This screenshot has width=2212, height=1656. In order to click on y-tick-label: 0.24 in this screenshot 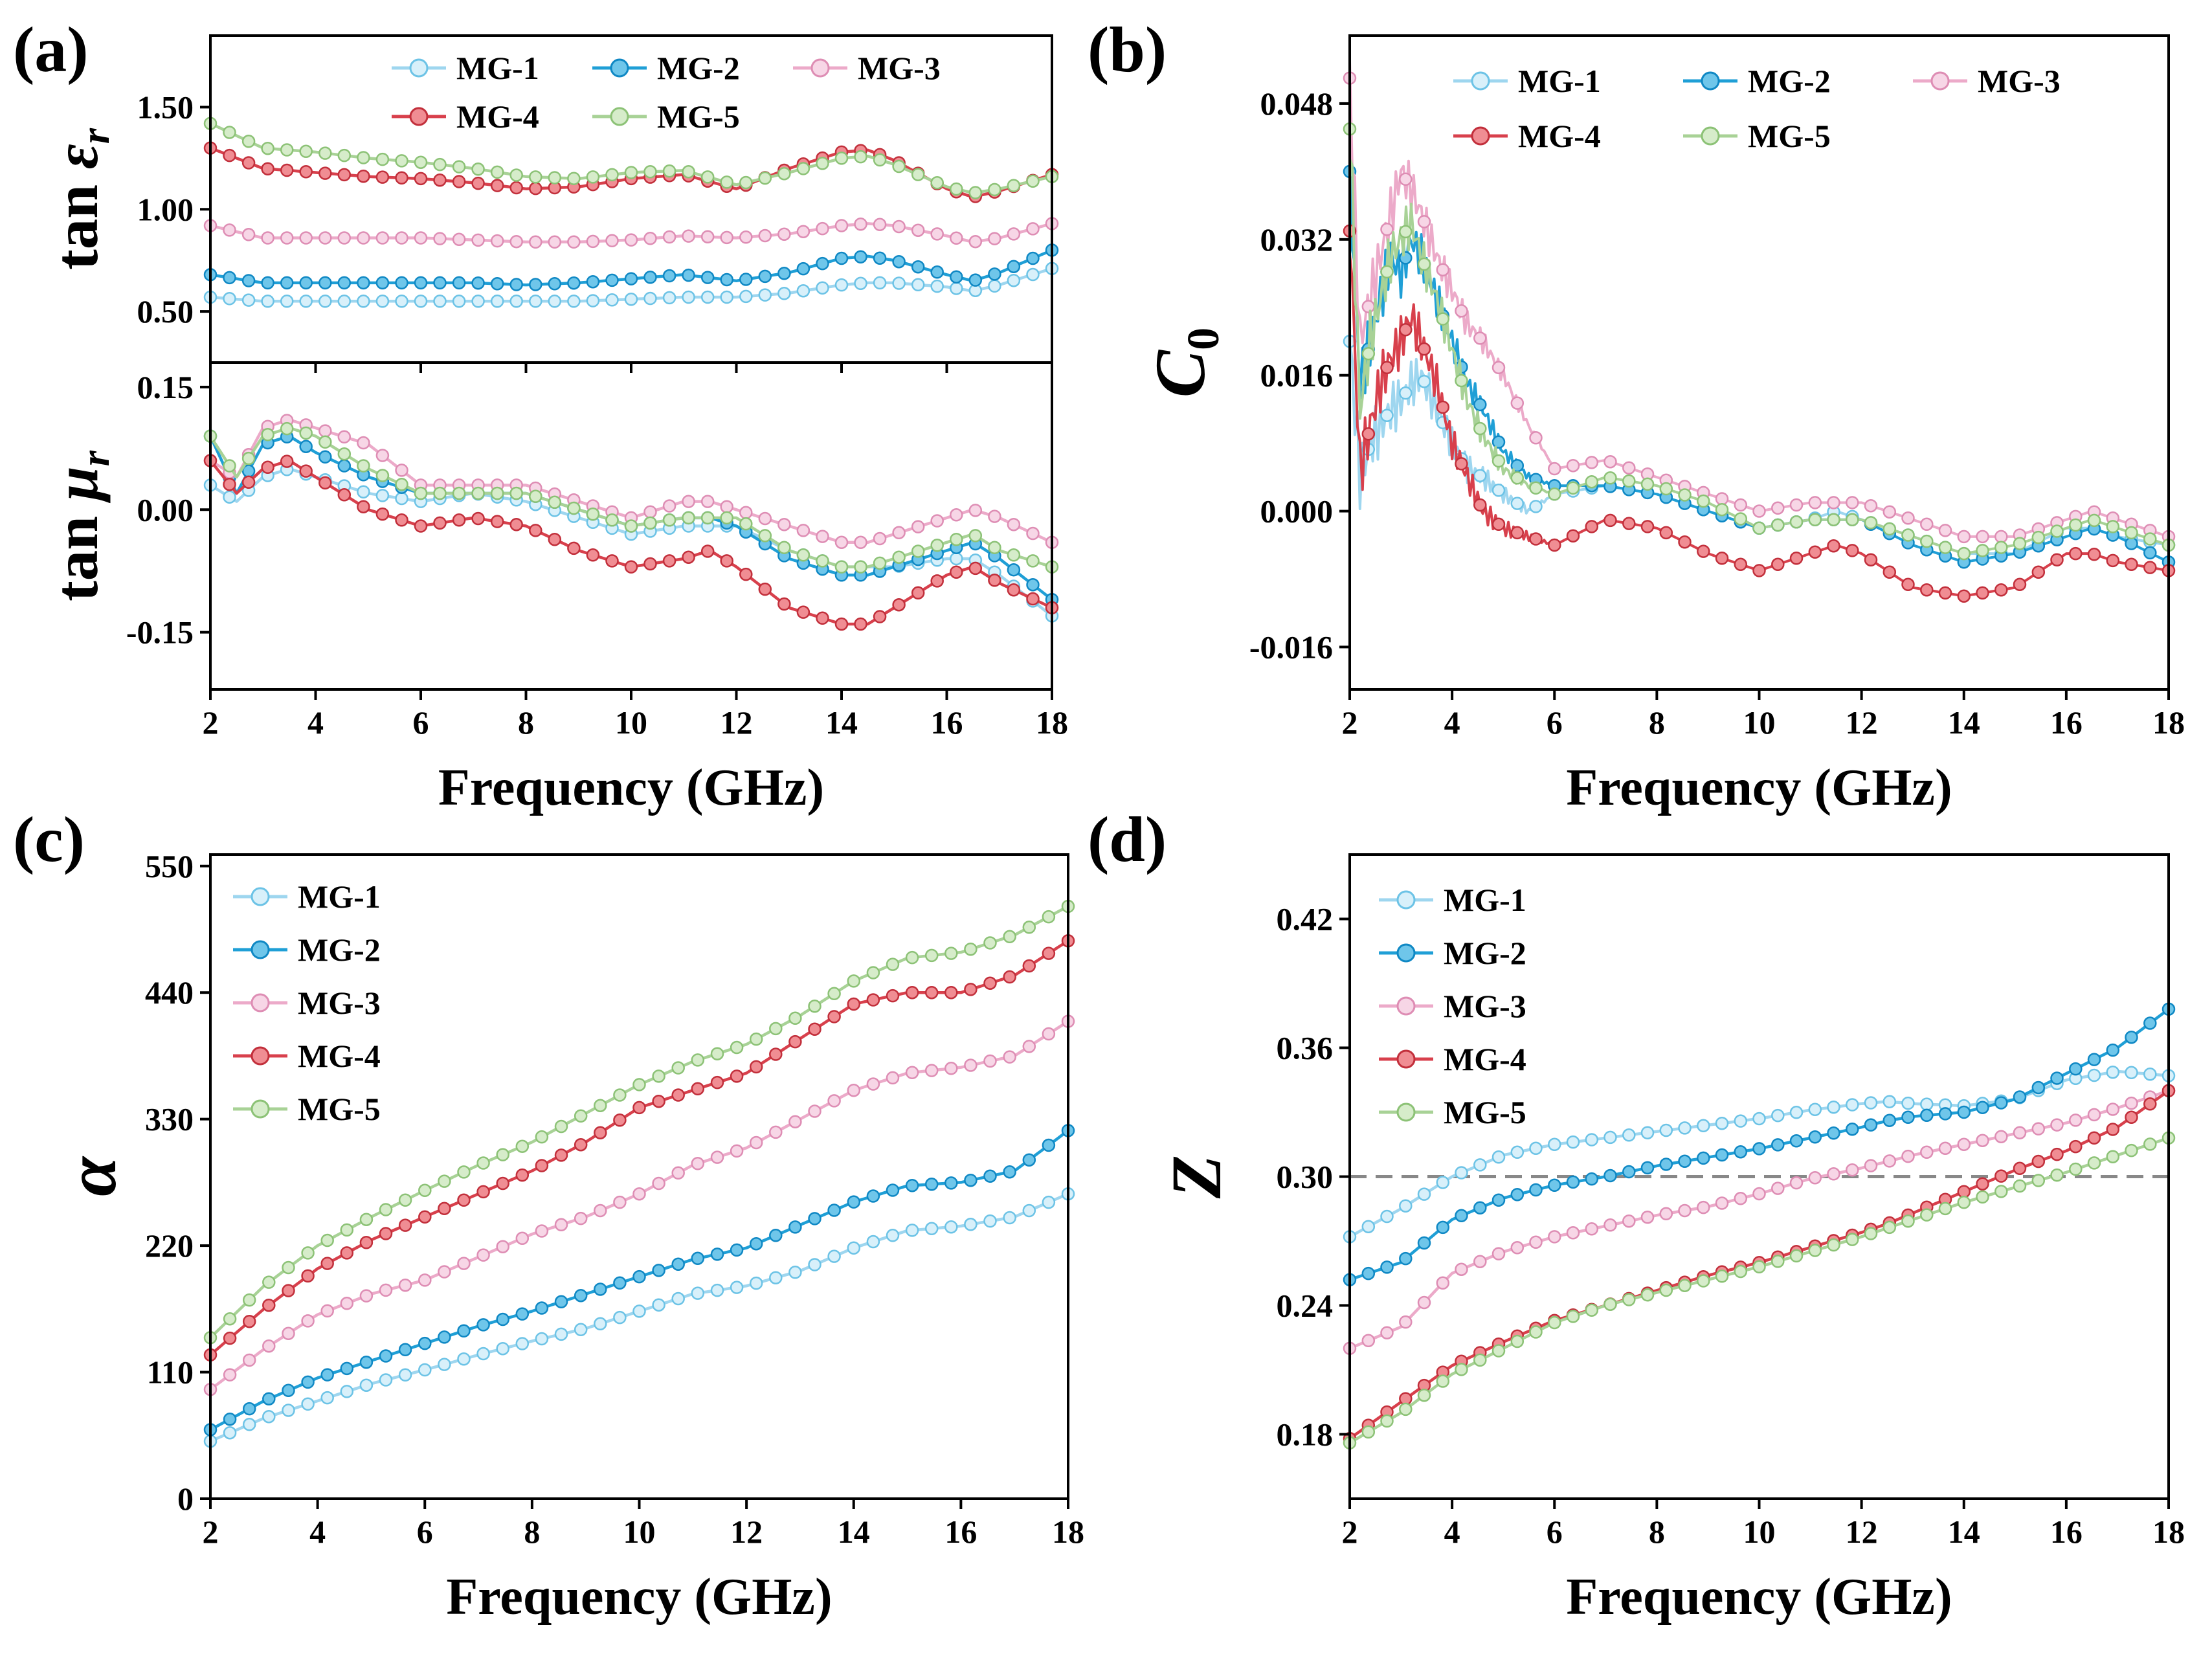, I will do `click(1305, 1306)`.